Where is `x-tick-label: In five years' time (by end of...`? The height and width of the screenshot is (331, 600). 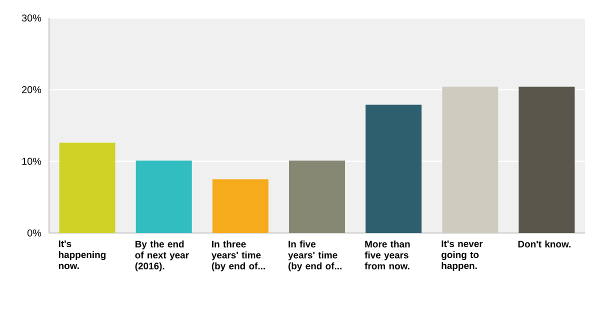
x-tick-label: In five years' time (by end of... is located at coordinates (315, 256).